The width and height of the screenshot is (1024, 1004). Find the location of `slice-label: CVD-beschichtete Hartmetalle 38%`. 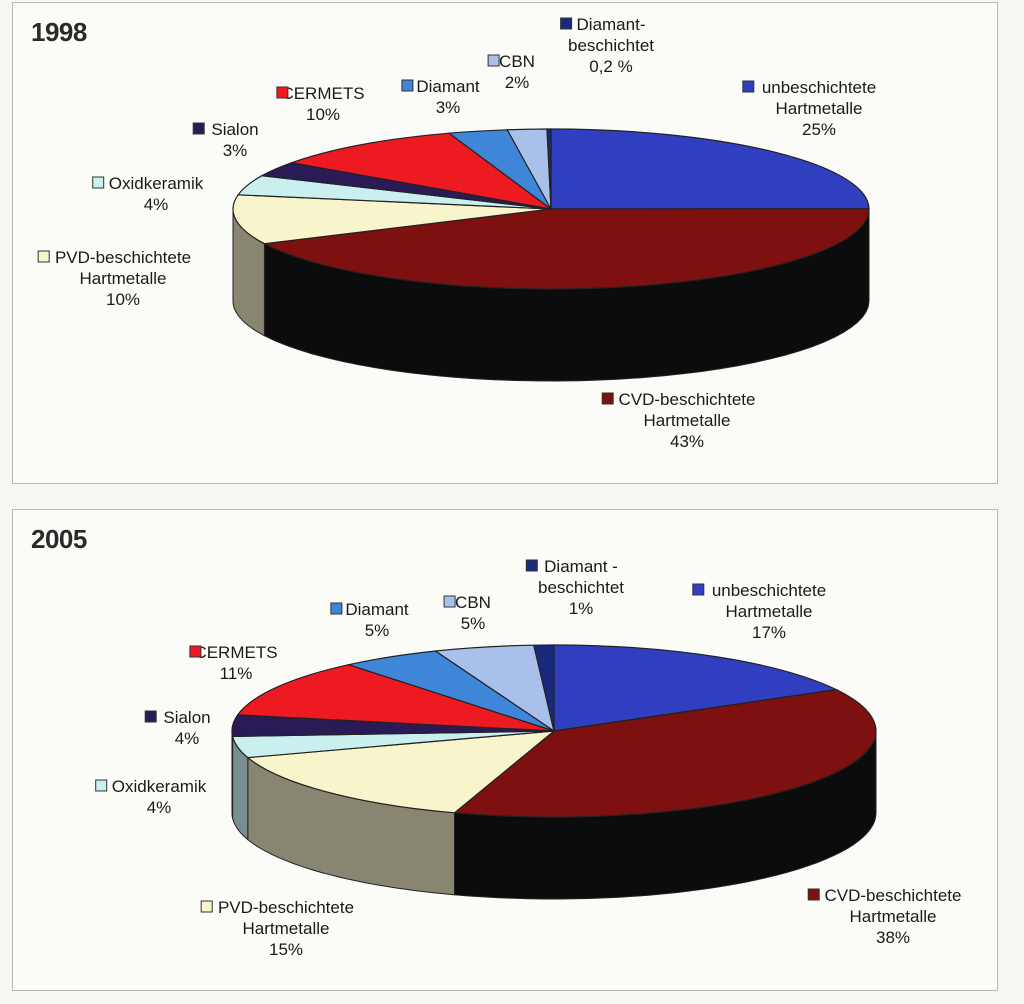

slice-label: CVD-beschichtete Hartmetalle 38% is located at coordinates (892, 916).